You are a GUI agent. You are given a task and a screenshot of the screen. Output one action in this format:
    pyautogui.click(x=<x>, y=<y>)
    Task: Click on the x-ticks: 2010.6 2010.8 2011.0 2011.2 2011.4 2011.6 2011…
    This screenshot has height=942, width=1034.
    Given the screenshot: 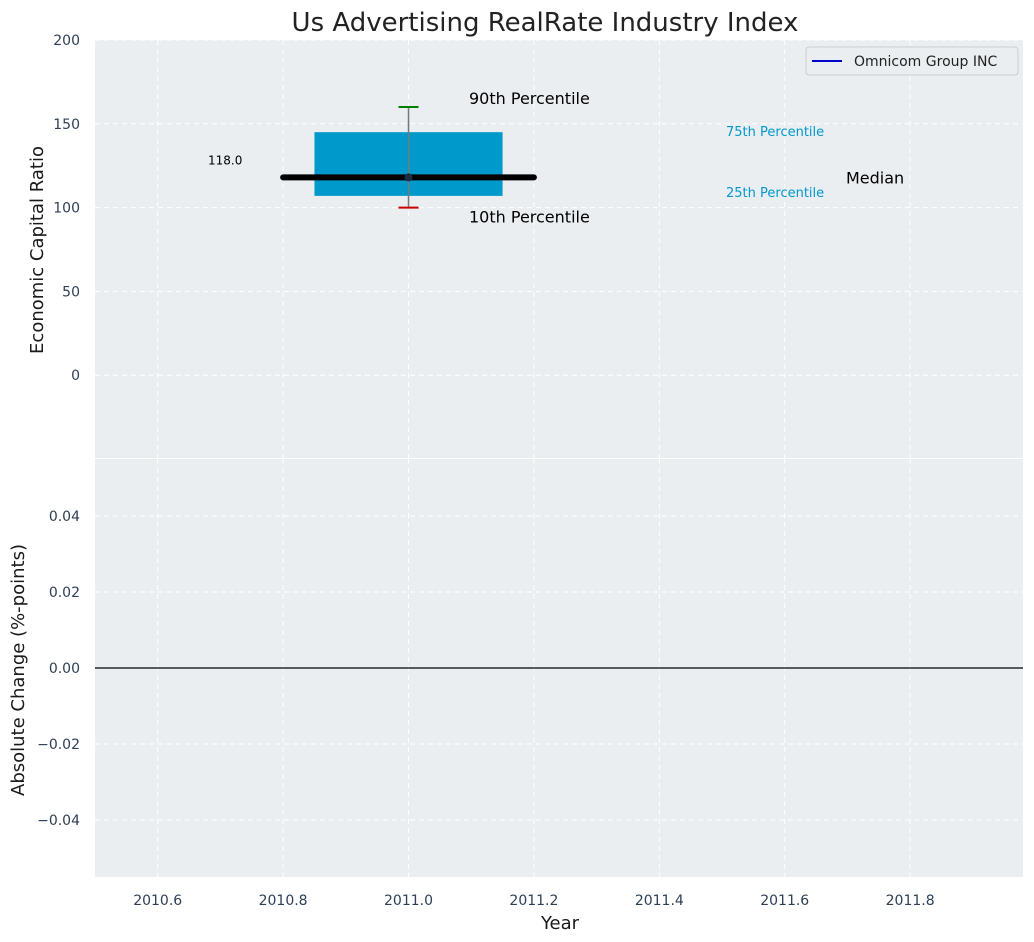 What is the action you would take?
    pyautogui.click(x=533, y=901)
    